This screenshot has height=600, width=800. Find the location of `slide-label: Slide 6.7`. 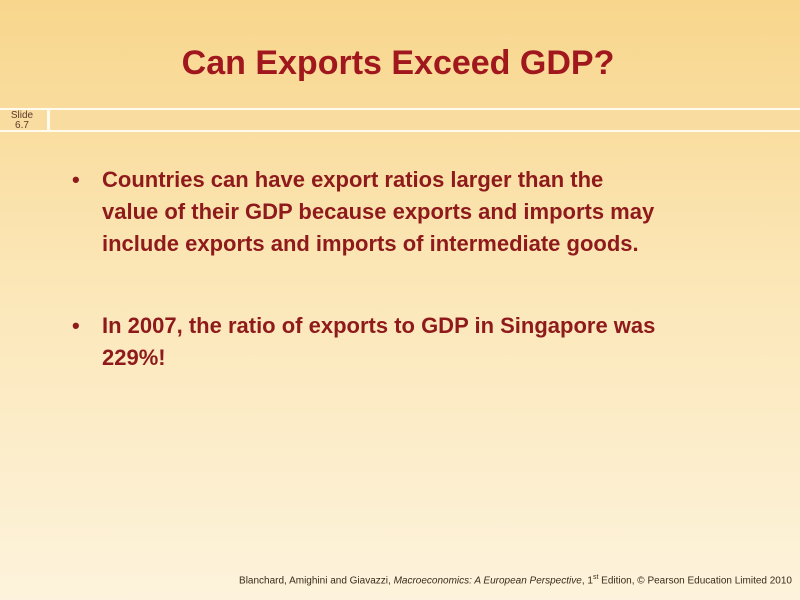

slide-label: Slide 6.7 is located at coordinates (22, 121).